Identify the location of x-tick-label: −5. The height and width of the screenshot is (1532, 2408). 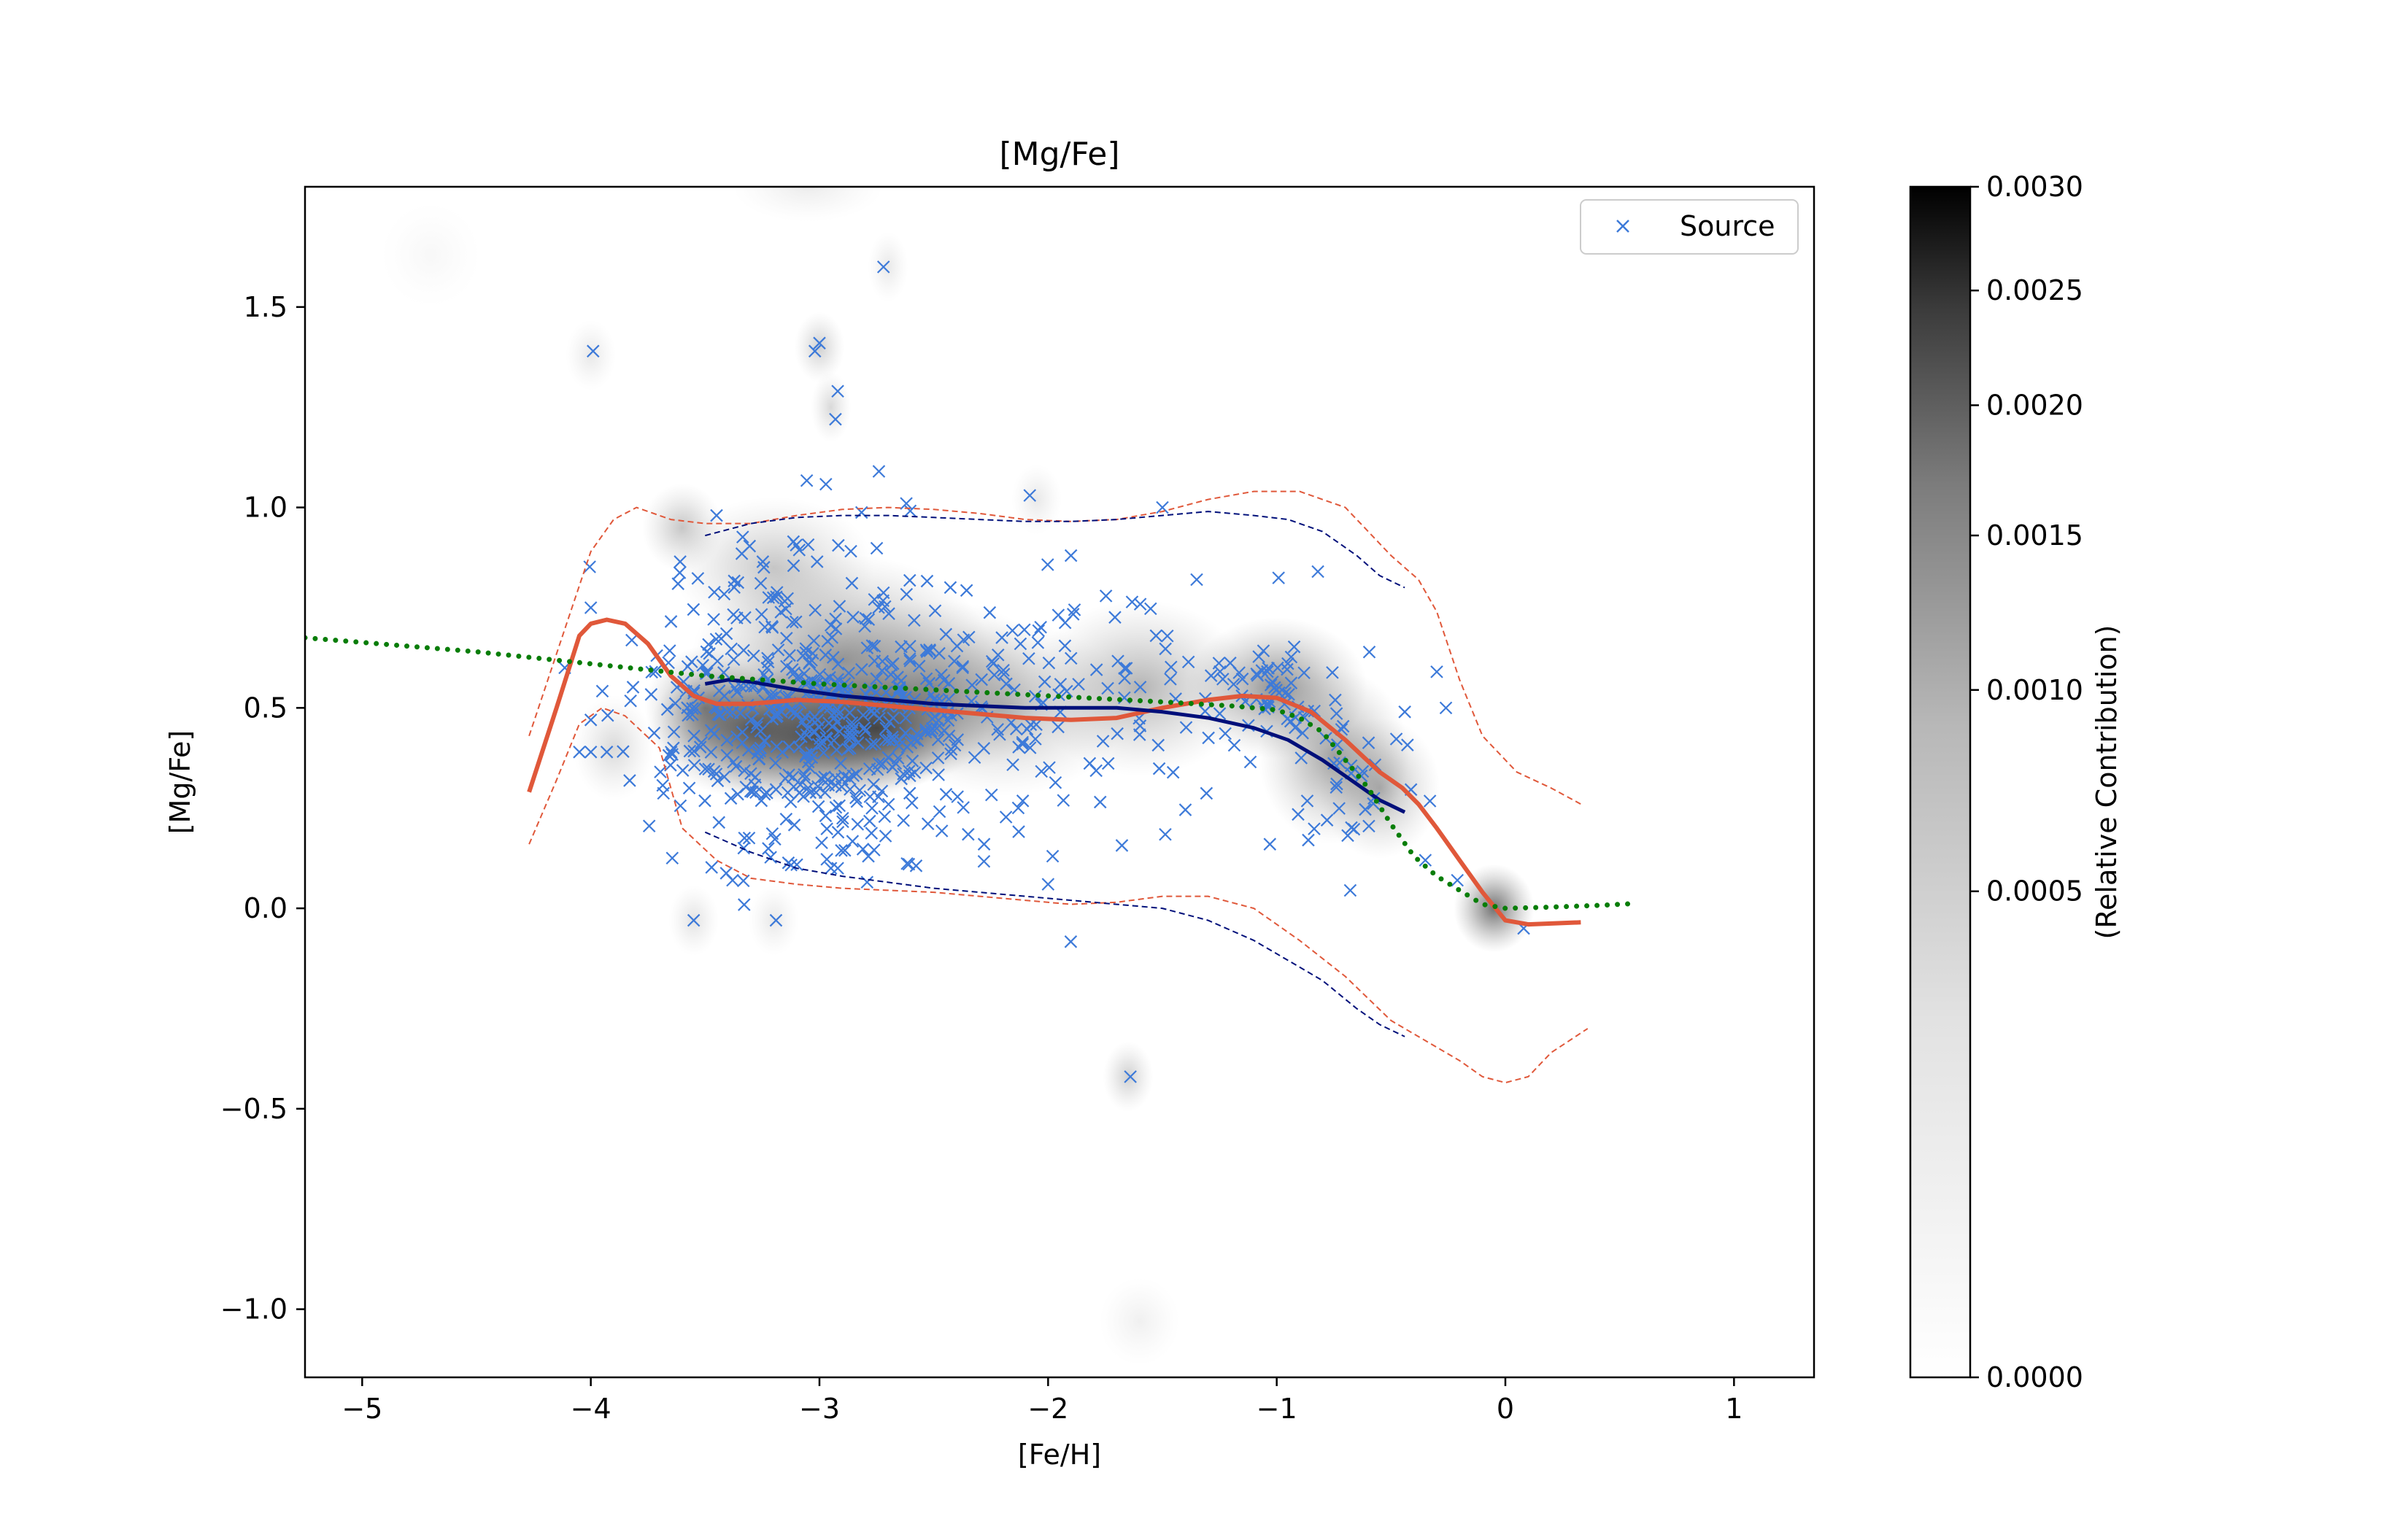
(361, 1409).